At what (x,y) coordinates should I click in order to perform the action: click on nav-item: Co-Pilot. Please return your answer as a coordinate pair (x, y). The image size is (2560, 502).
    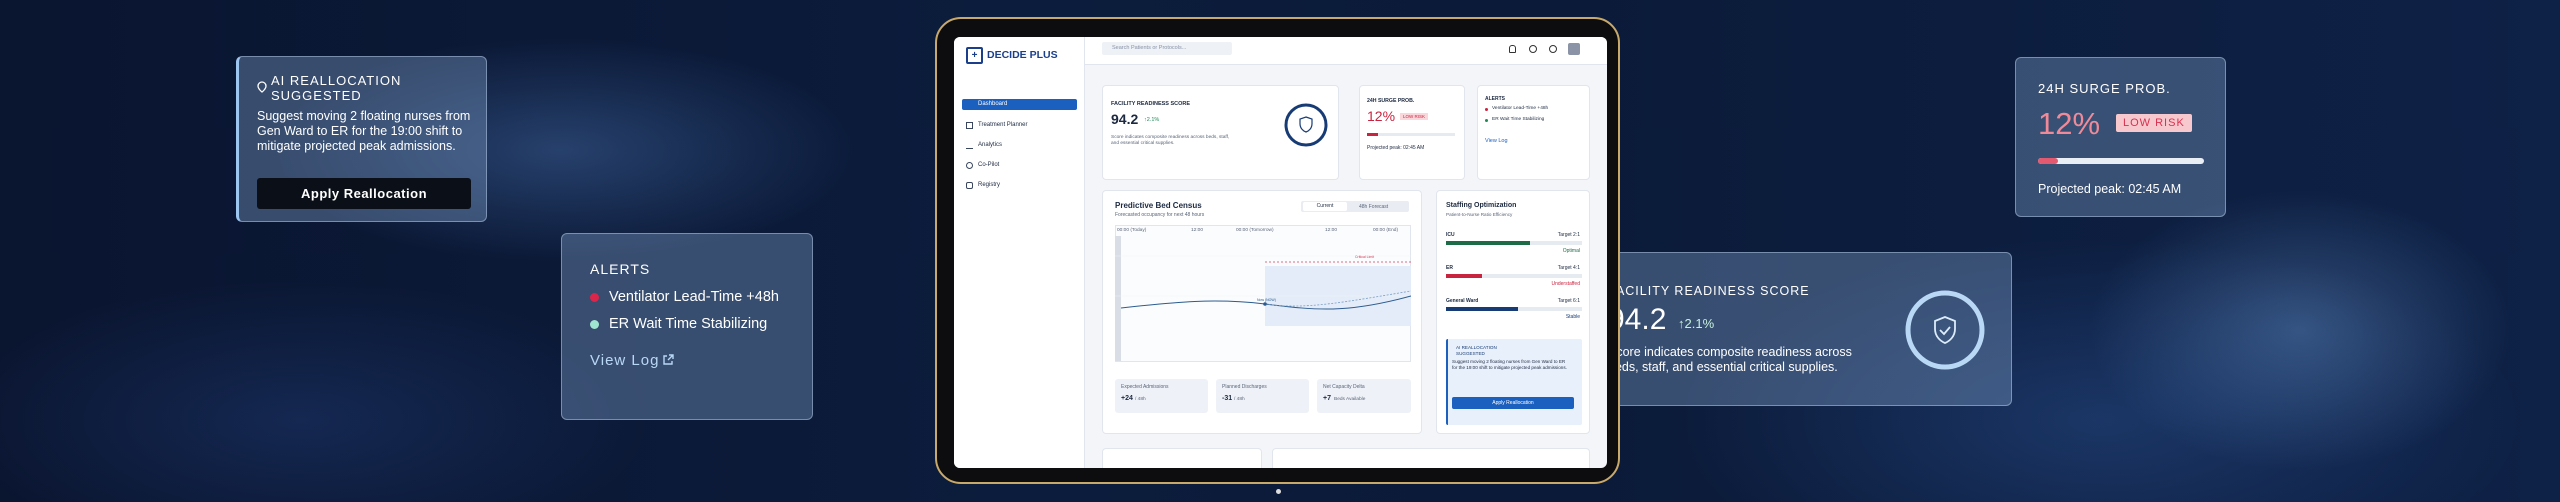
    Looking at the image, I should click on (989, 165).